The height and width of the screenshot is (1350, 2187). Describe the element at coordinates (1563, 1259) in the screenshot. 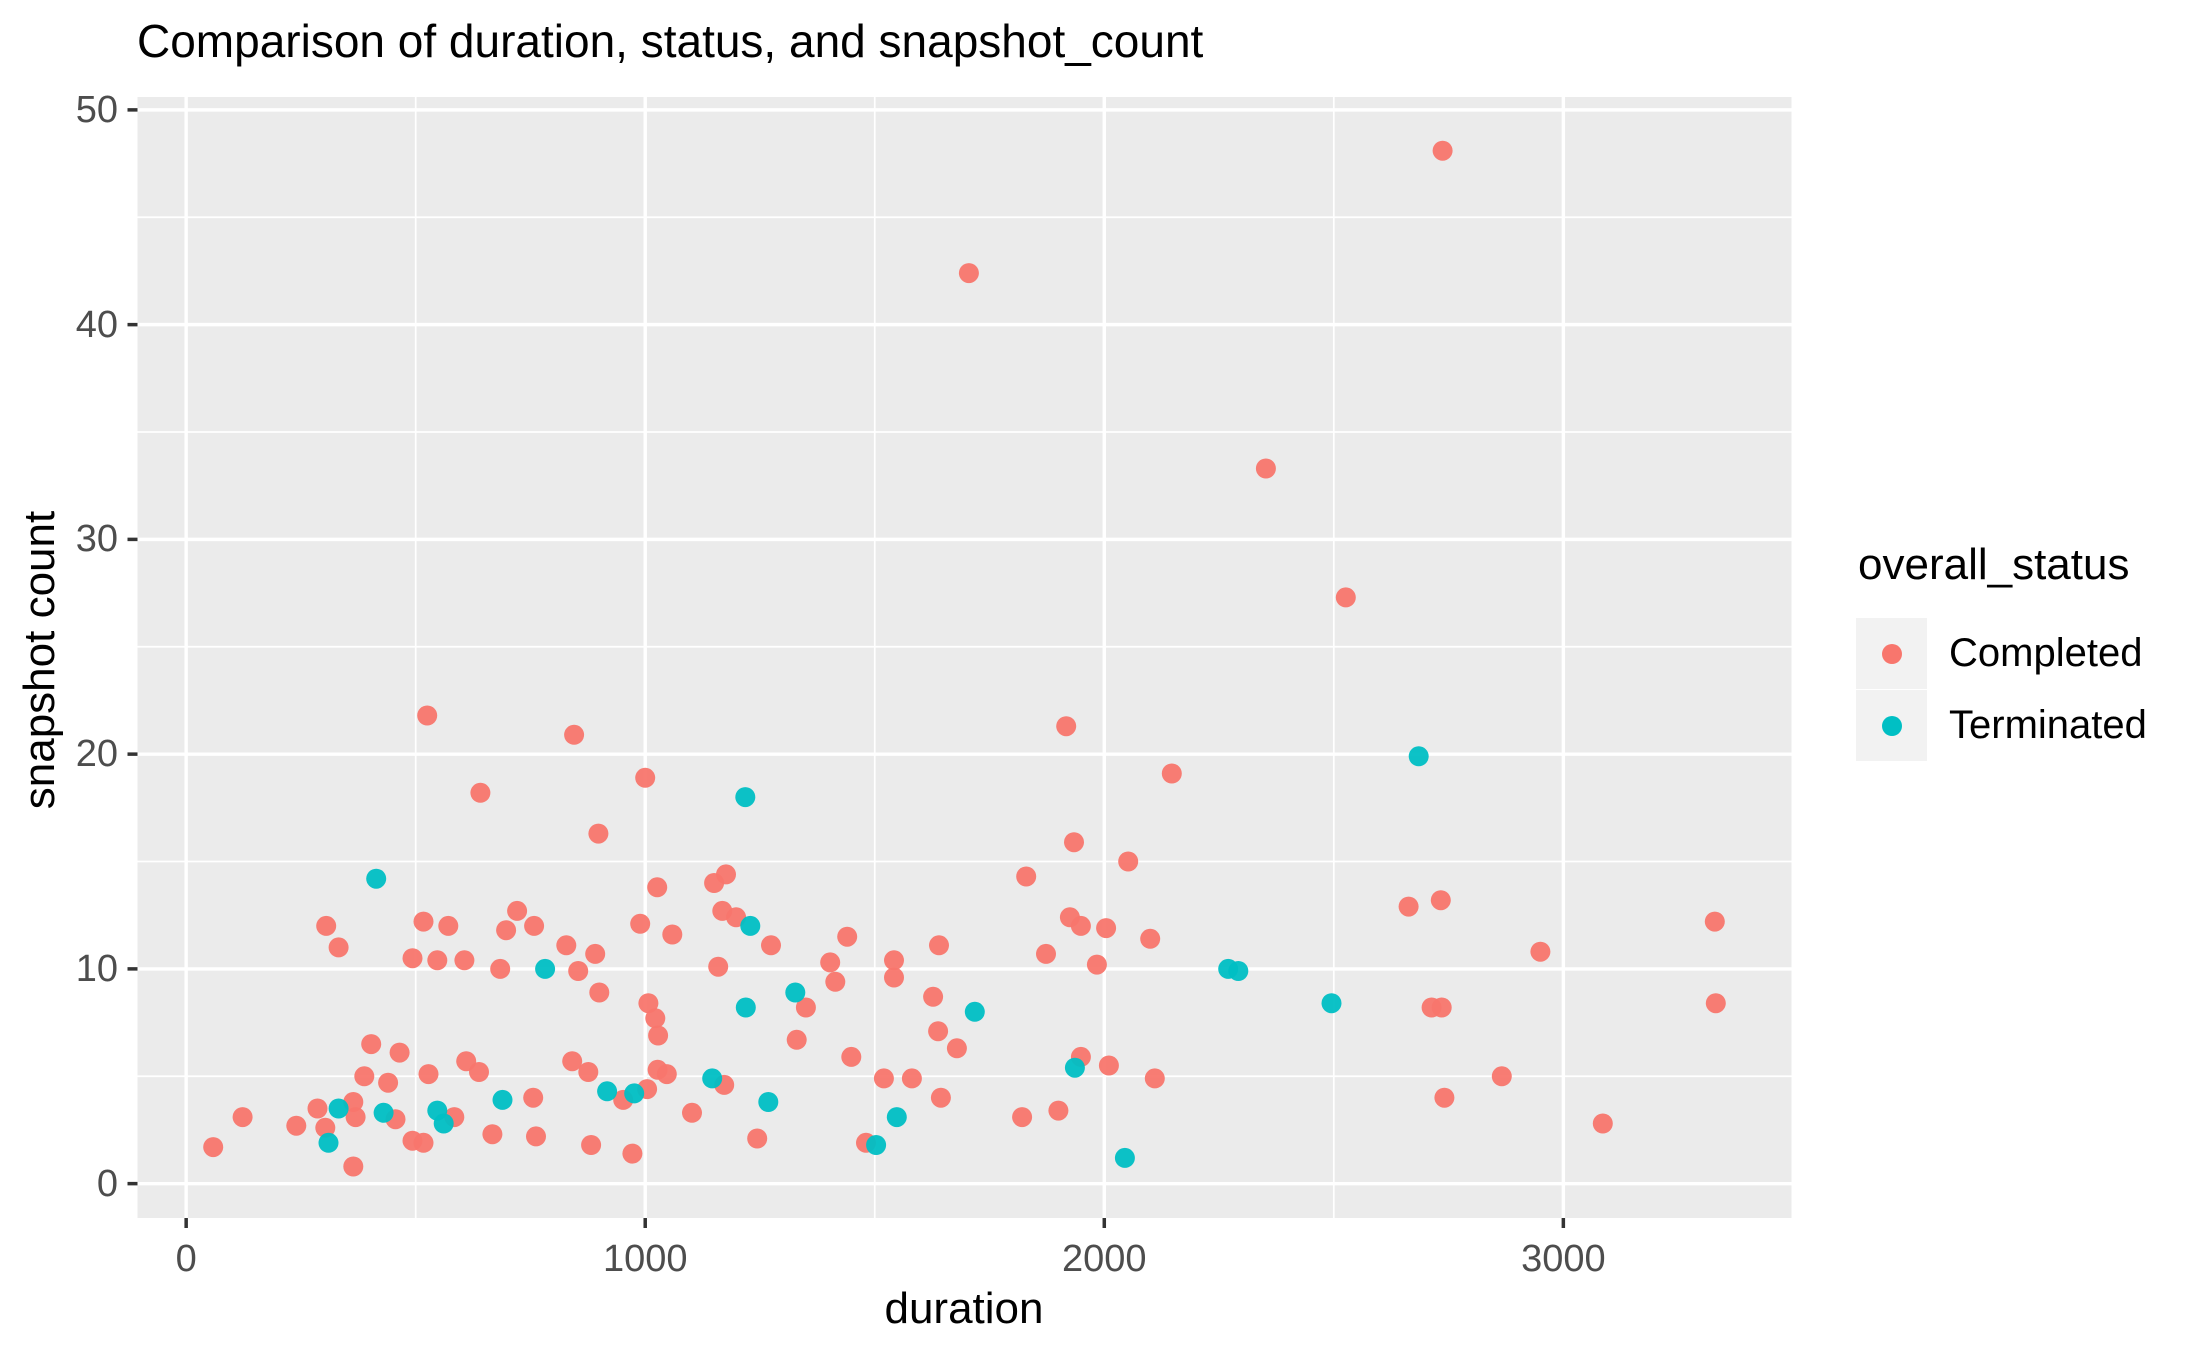

I see `x-tick-label: 3000` at that location.